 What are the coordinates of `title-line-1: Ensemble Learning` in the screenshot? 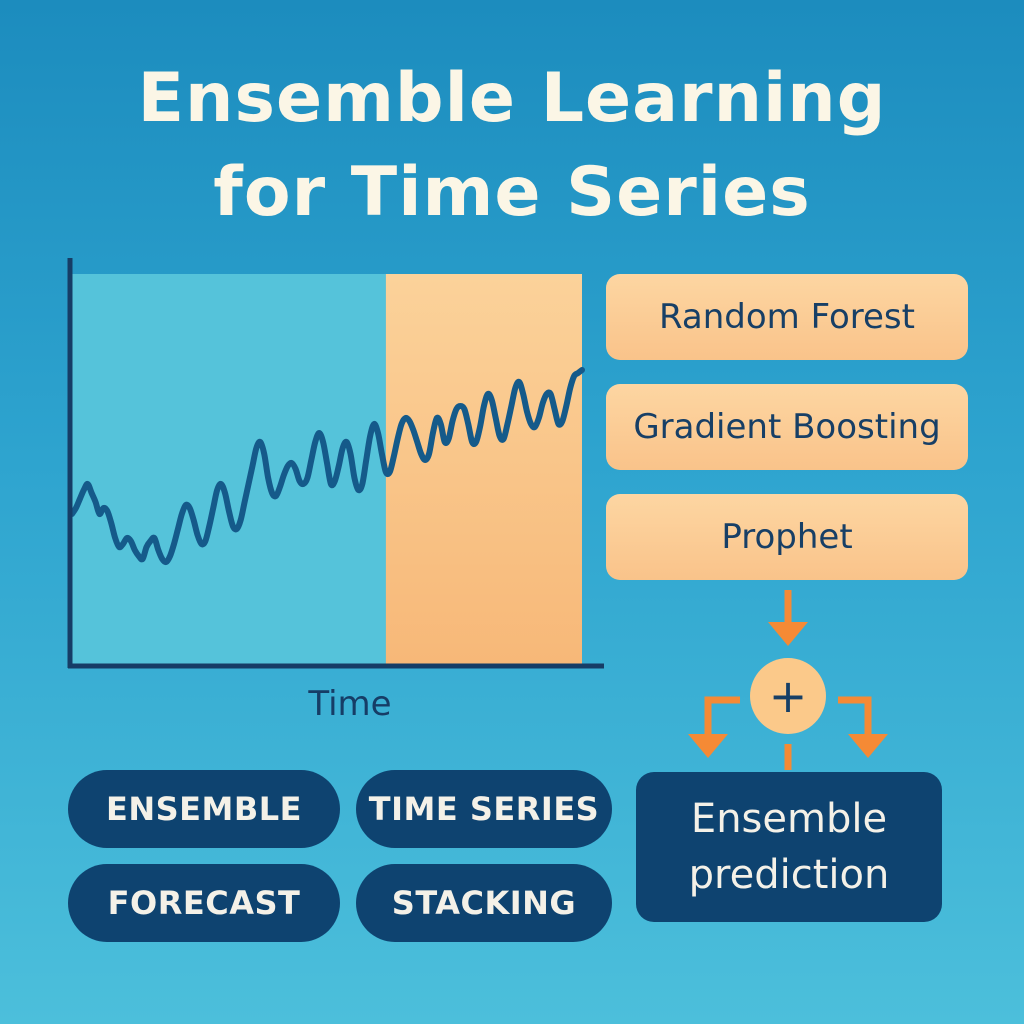 It's located at (512, 98).